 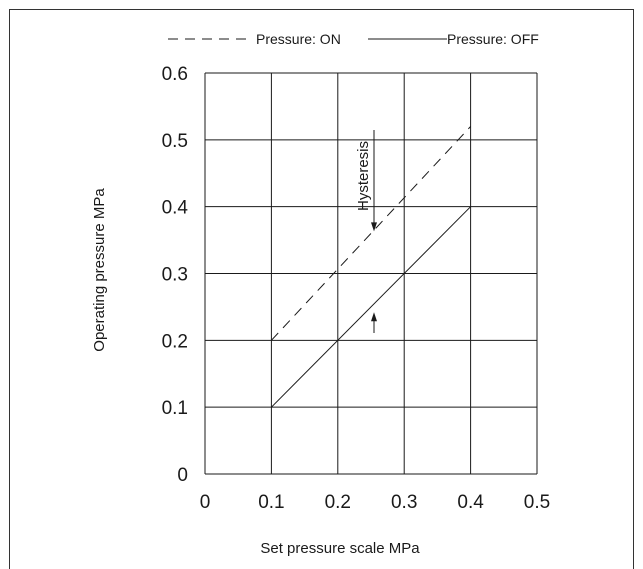 What do you see at coordinates (493, 39) in the screenshot?
I see `legend-label-off: Pressure: OFF` at bounding box center [493, 39].